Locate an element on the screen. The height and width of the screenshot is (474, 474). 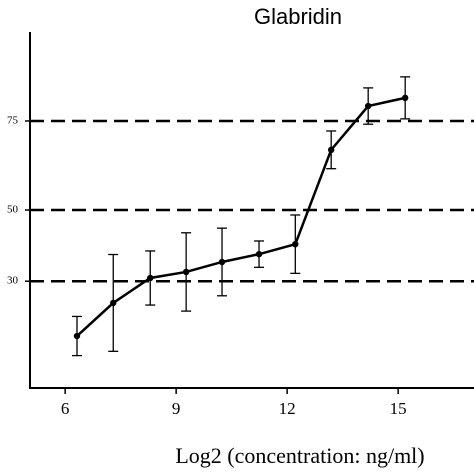
x-tick-label: 9 is located at coordinates (176, 408).